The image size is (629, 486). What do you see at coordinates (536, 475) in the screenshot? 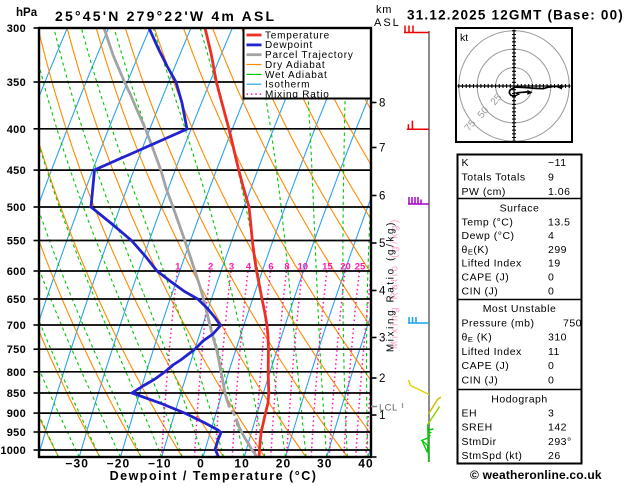
I see `svg-text: © weatheronline.co.uk` at bounding box center [536, 475].